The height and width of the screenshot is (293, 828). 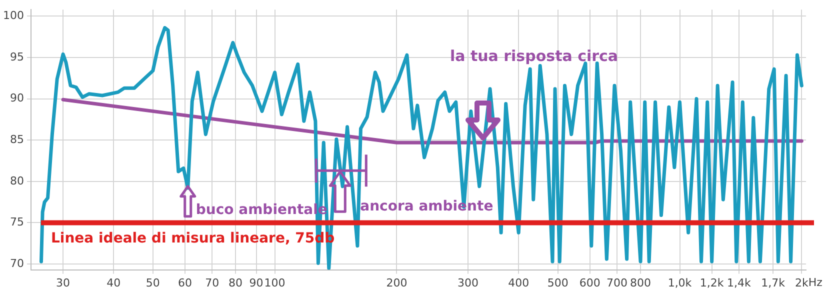 What do you see at coordinates (468, 283) in the screenshot?
I see `x-tick-label: 300` at bounding box center [468, 283].